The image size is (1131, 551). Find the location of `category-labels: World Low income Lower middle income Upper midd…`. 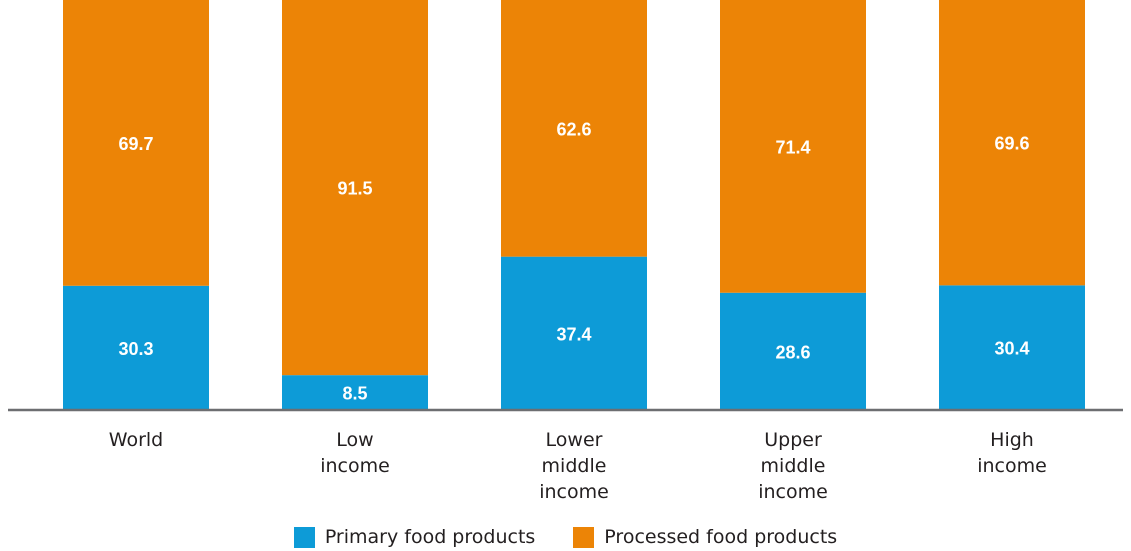

category-labels: World Low income Lower middle income Upper midd… is located at coordinates (578, 466).